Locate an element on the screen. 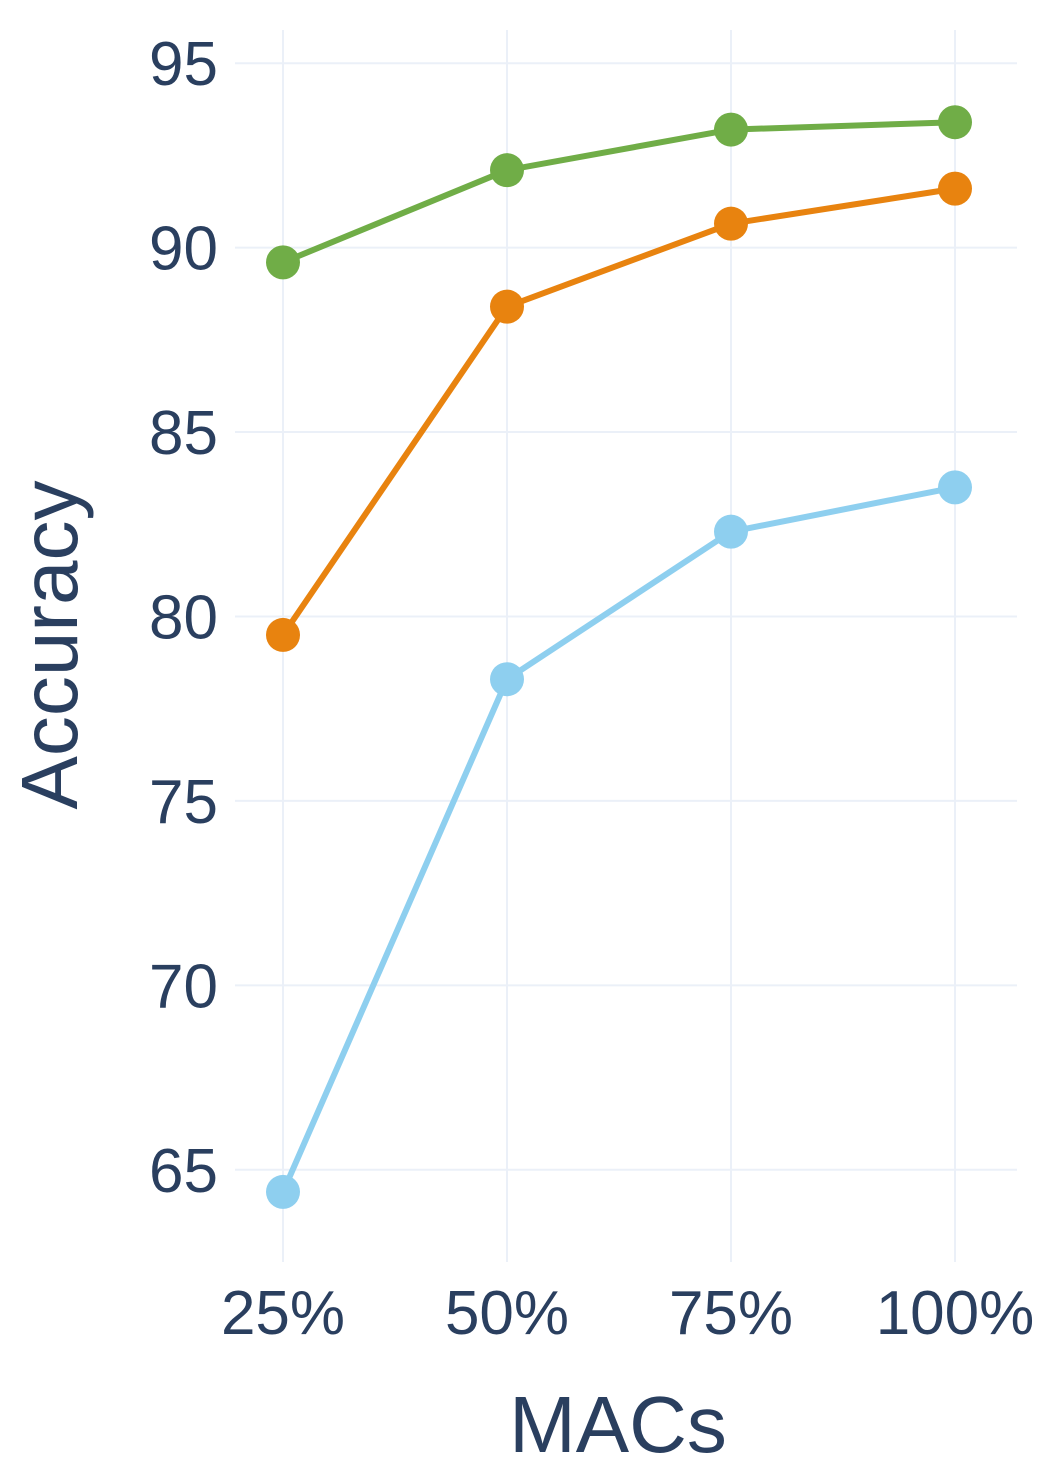  x-axis-title: MACs is located at coordinates (618, 1424).